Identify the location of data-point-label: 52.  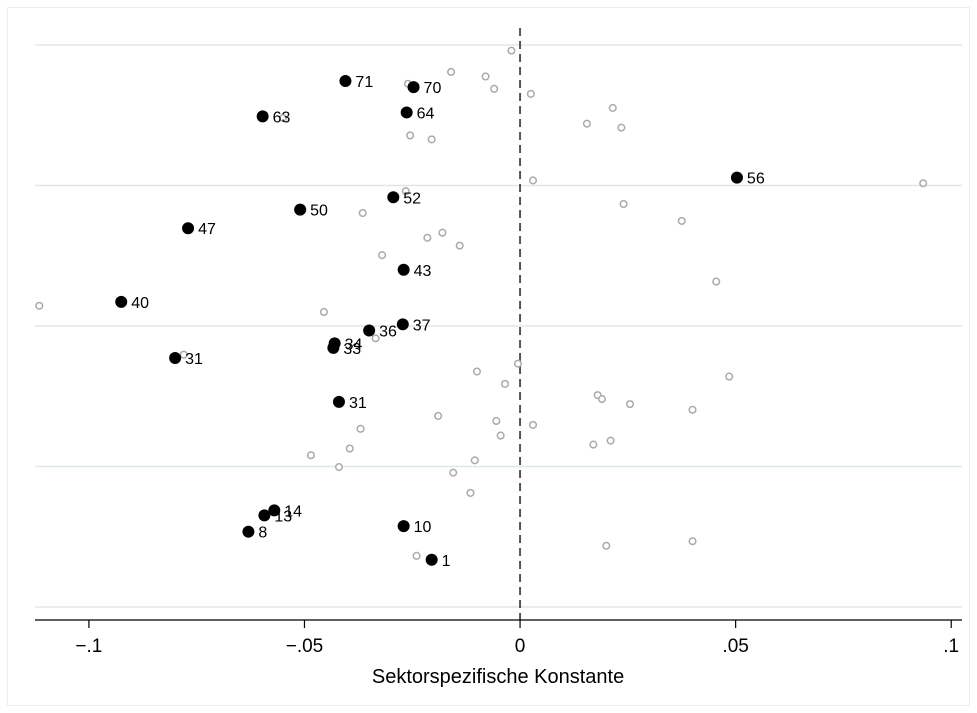
(412, 198).